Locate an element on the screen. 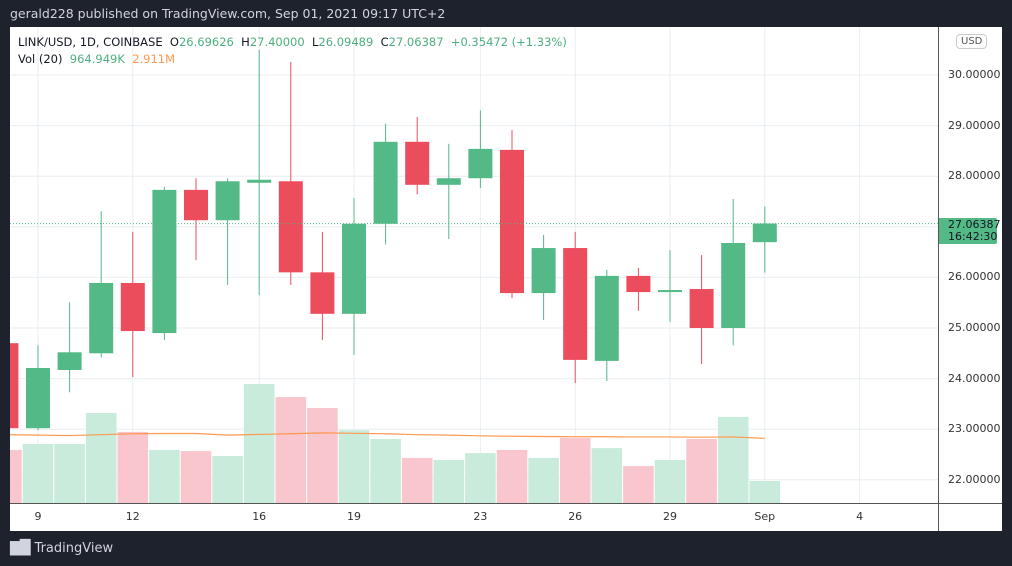 Image resolution: width=1012 pixels, height=566 pixels. time-tick-label: 29 is located at coordinates (670, 516).